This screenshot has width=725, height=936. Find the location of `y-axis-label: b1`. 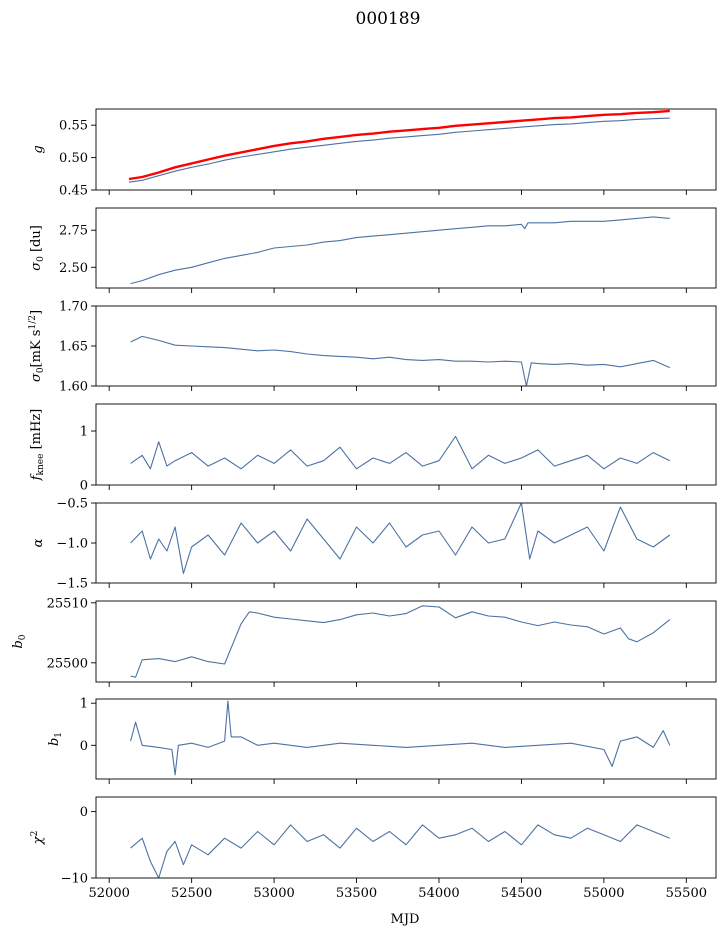

y-axis-label: b1 is located at coordinates (55, 739).